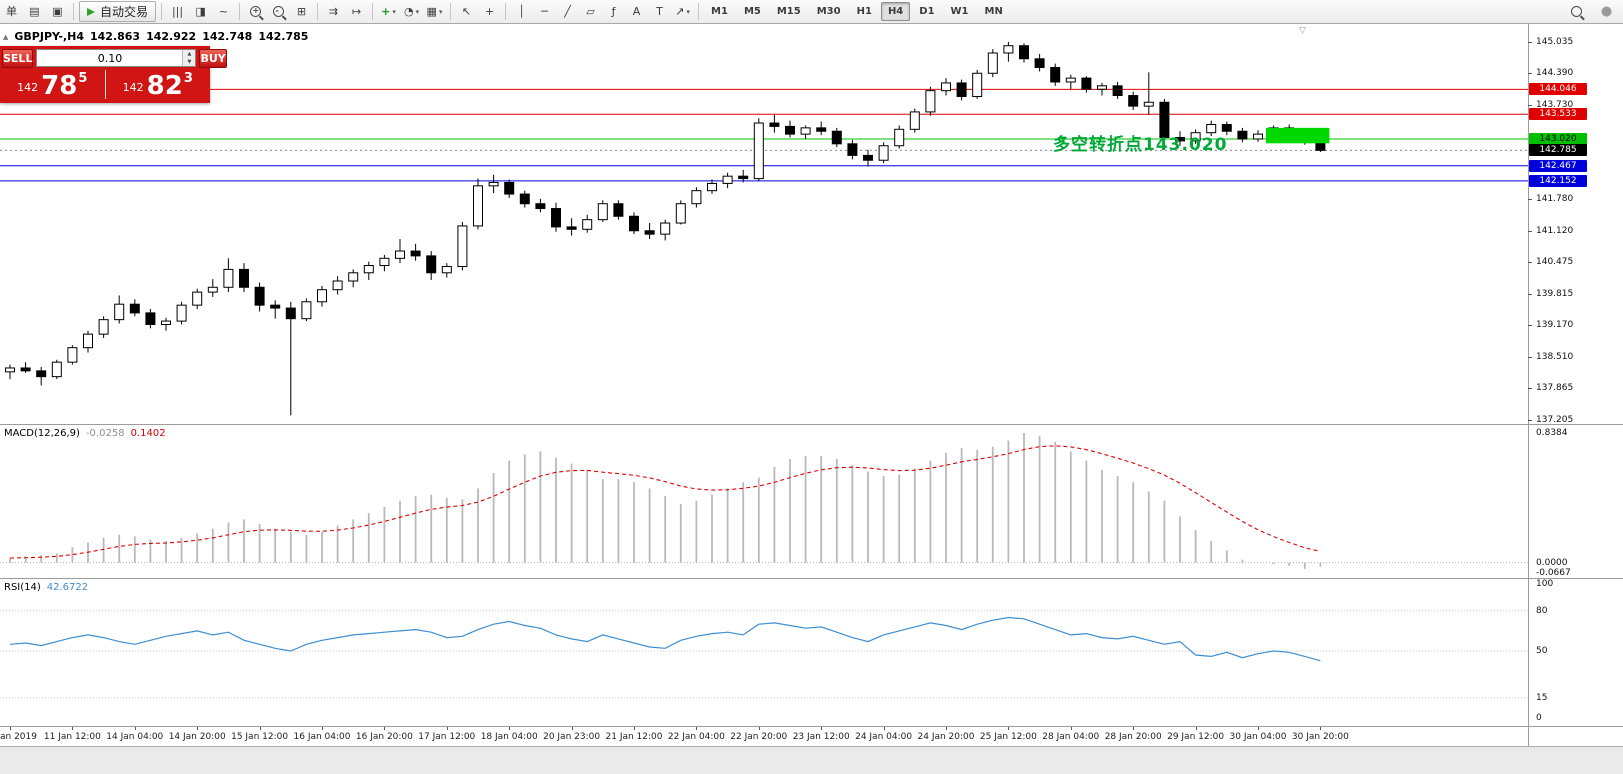 The image size is (1623, 774). I want to click on timeframe-m30: M30, so click(828, 11).